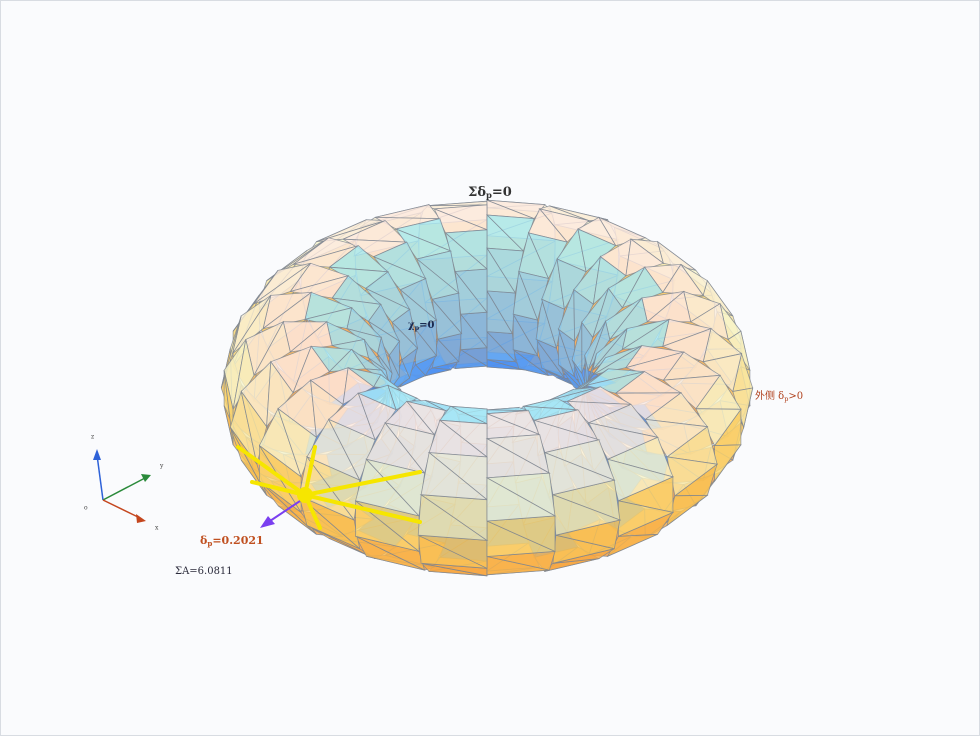 The width and height of the screenshot is (980, 736). I want to click on title: Σδp=0, so click(490, 192).